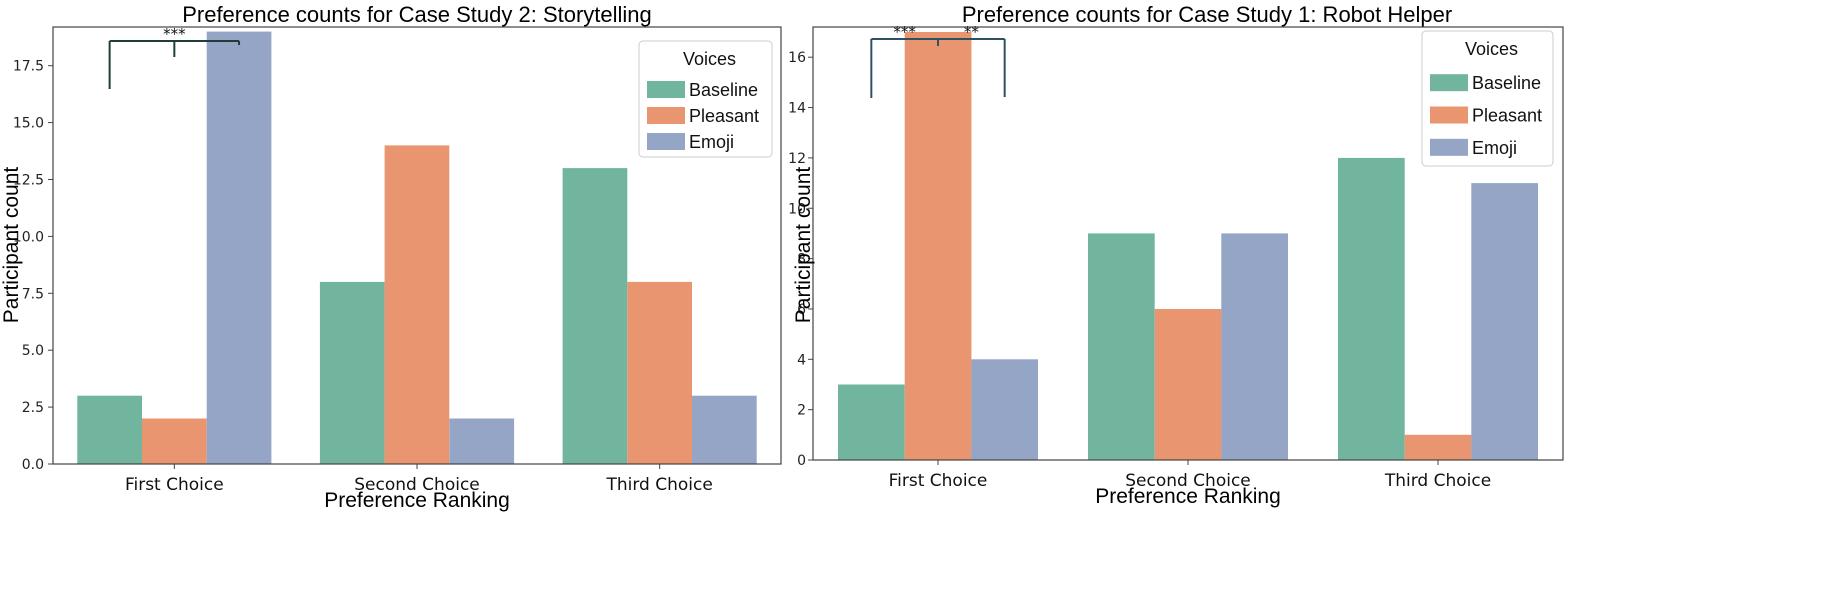 The width and height of the screenshot is (1839, 608). Describe the element at coordinates (28, 124) in the screenshot. I see `y-tick-label: 15.0` at that location.